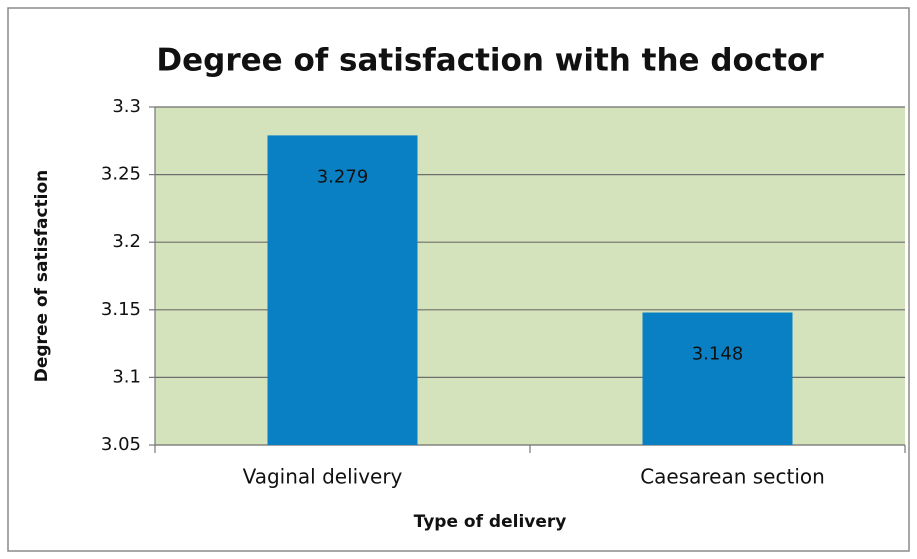 The height and width of the screenshot is (559, 917). I want to click on chart-title: Degree of satisfaction with the doctor, so click(490, 61).